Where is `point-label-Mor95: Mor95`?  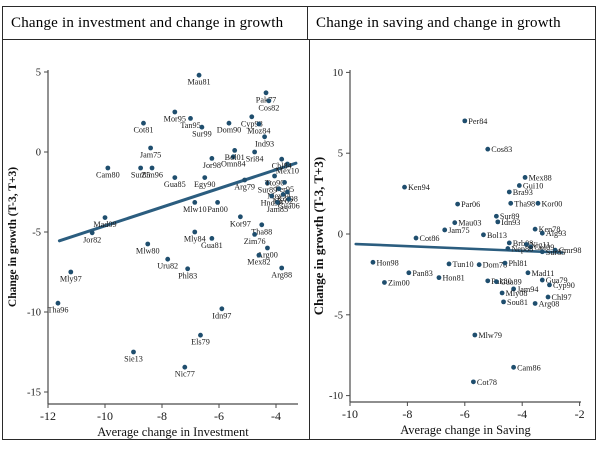 point-label-Mor95: Mor95 is located at coordinates (175, 119).